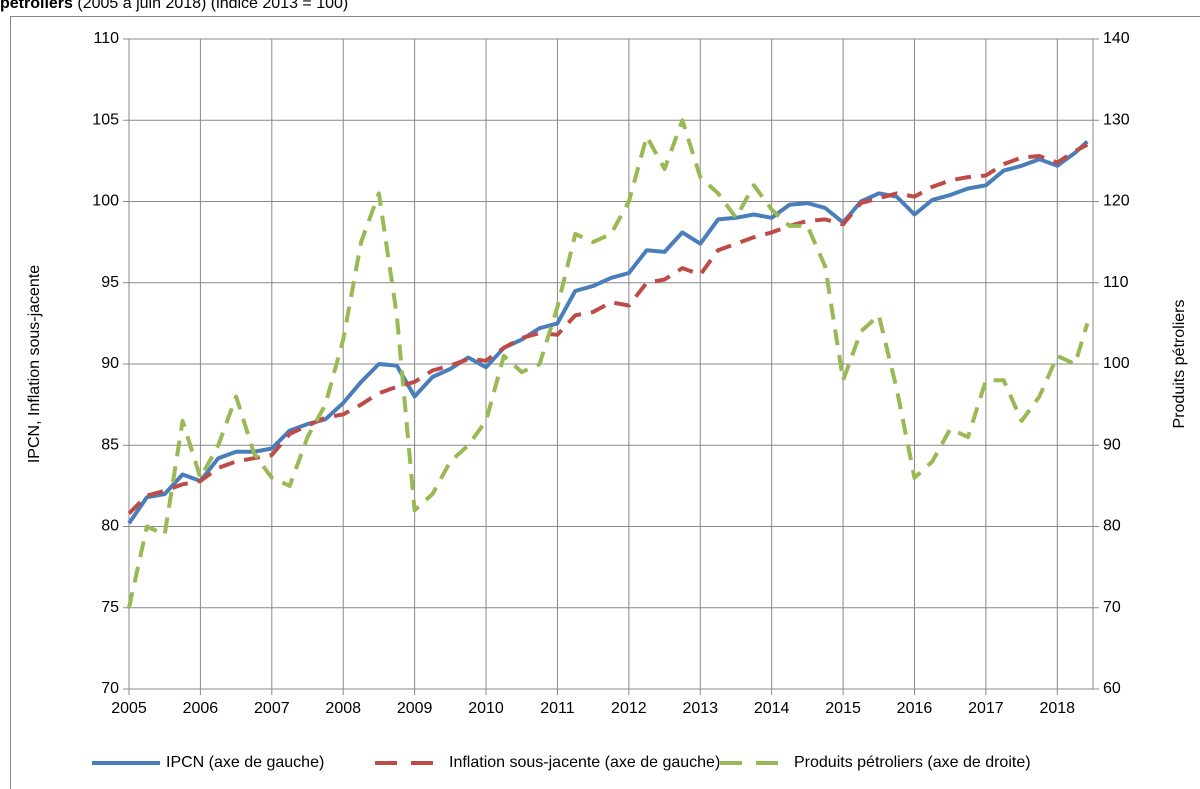  What do you see at coordinates (1057, 708) in the screenshot?
I see `x-tick-label: 2018` at bounding box center [1057, 708].